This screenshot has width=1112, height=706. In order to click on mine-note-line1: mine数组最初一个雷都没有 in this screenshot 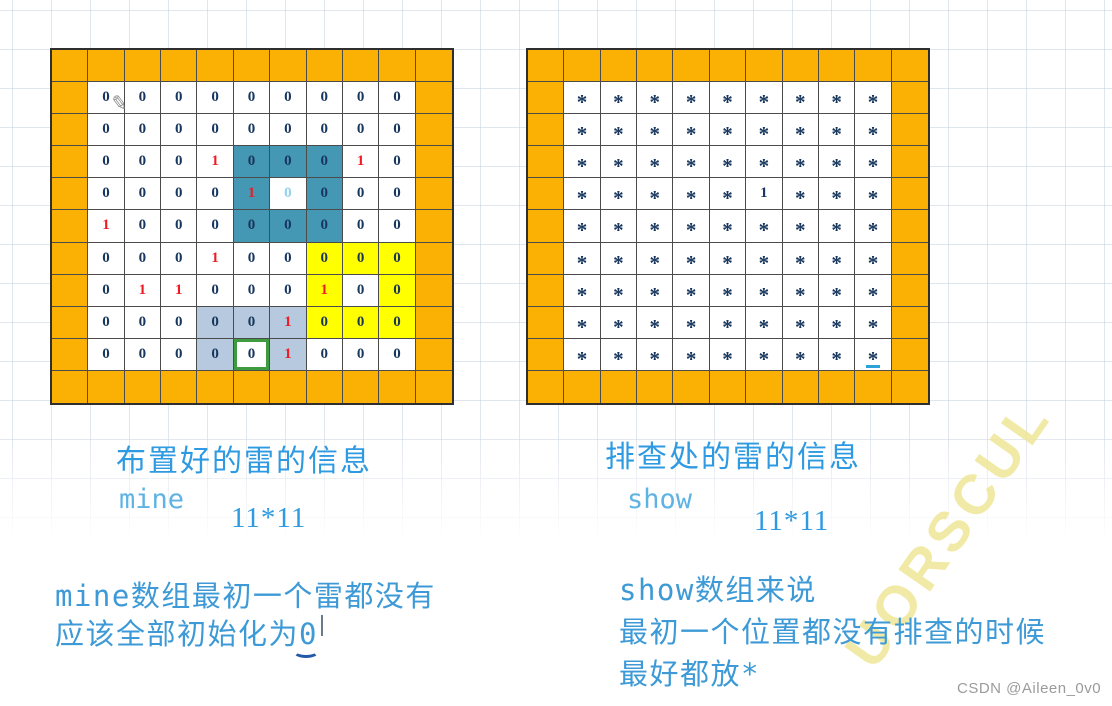, I will do `click(245, 596)`.